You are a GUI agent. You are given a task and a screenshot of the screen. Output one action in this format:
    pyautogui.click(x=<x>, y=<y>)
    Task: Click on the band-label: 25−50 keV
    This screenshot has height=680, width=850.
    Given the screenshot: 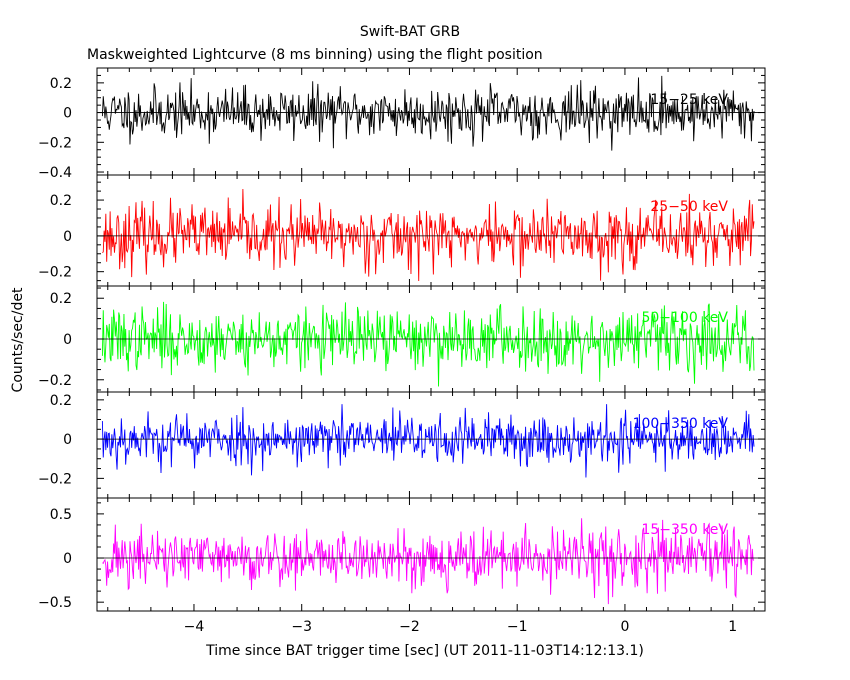 What is the action you would take?
    pyautogui.click(x=689, y=207)
    